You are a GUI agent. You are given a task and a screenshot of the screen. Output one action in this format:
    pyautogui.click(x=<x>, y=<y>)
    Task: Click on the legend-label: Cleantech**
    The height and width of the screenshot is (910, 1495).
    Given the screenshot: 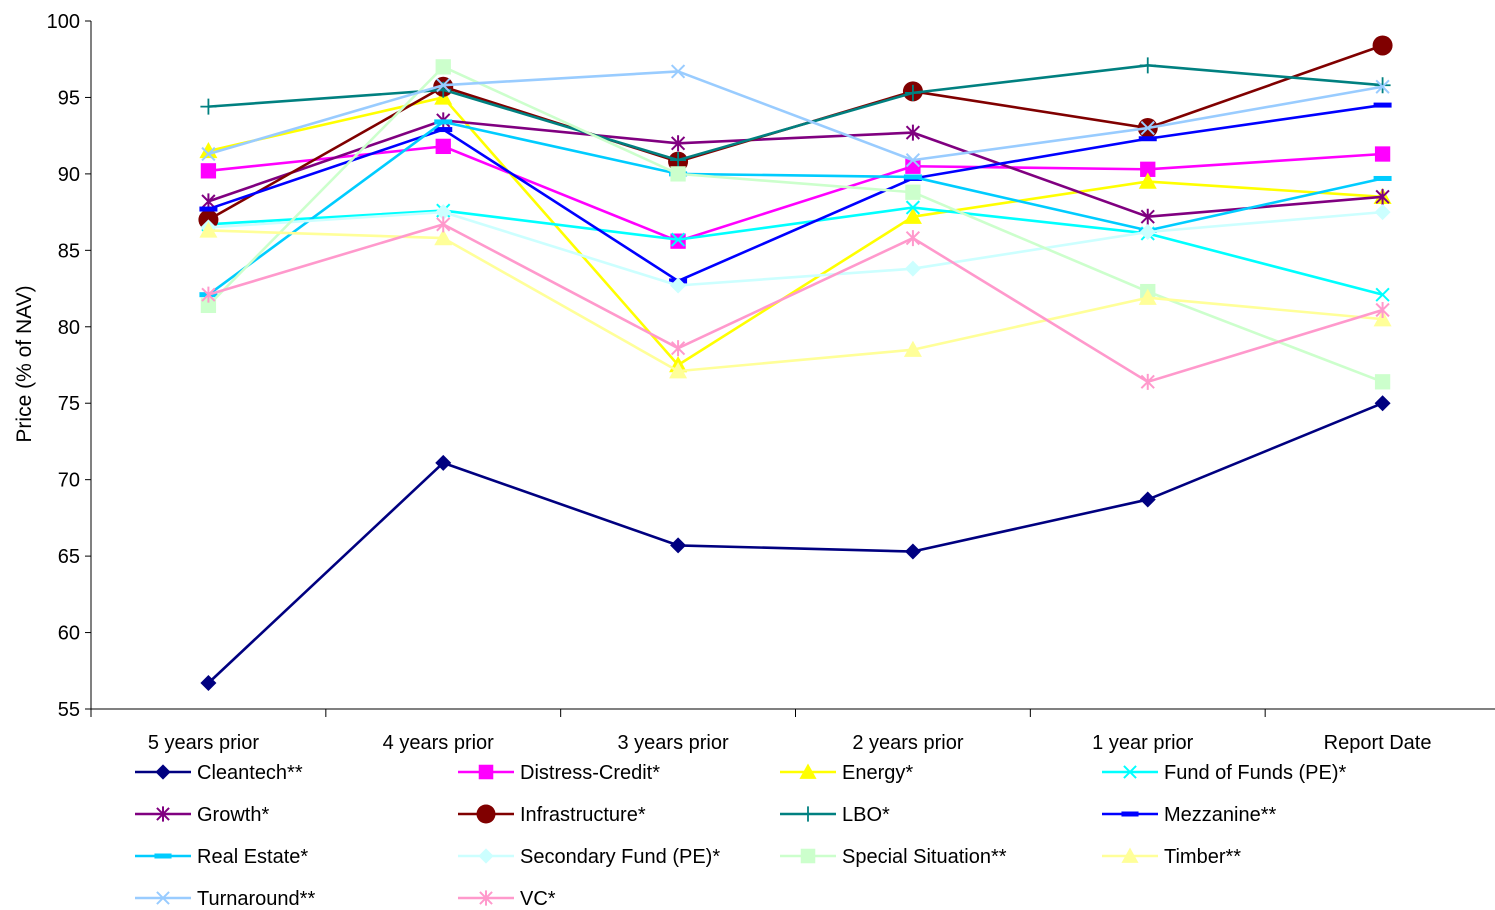 What is the action you would take?
    pyautogui.click(x=250, y=773)
    